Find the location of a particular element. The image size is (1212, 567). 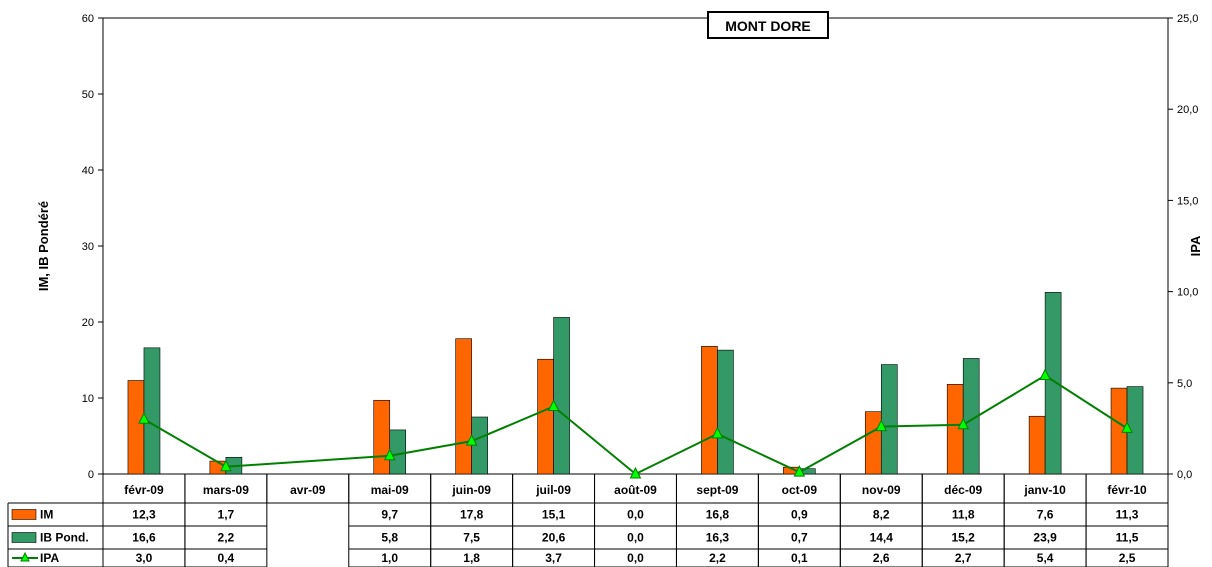

category-label: janv-10 is located at coordinates (1044, 490).